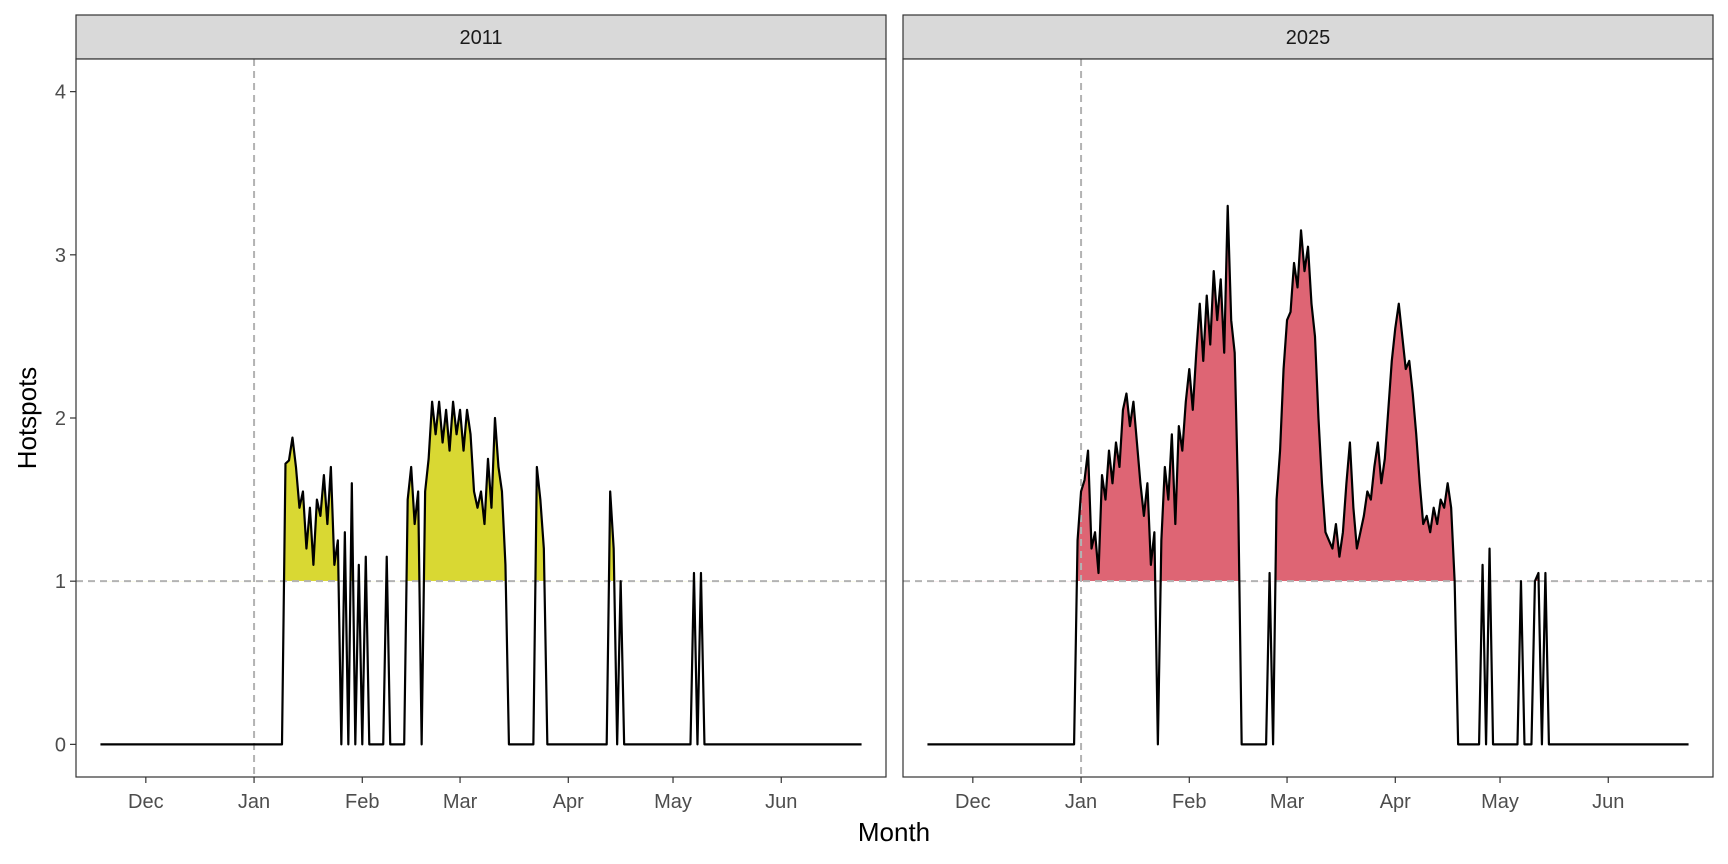 Image resolution: width=1728 pixels, height=864 pixels. I want to click on y-tick-label: 0, so click(60, 745).